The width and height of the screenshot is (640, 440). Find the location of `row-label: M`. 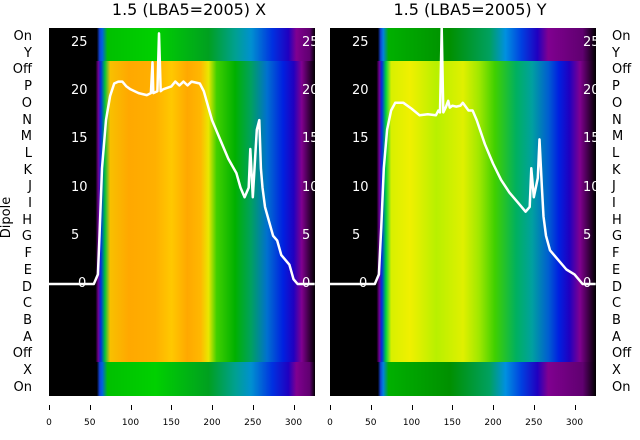

row-label: M is located at coordinates (618, 137).